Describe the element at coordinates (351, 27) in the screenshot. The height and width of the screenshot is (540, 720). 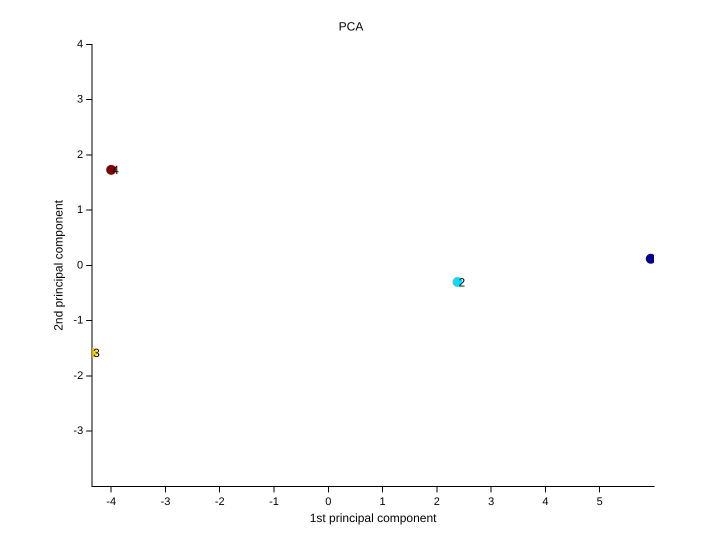
I see `chart-title: PCA` at that location.